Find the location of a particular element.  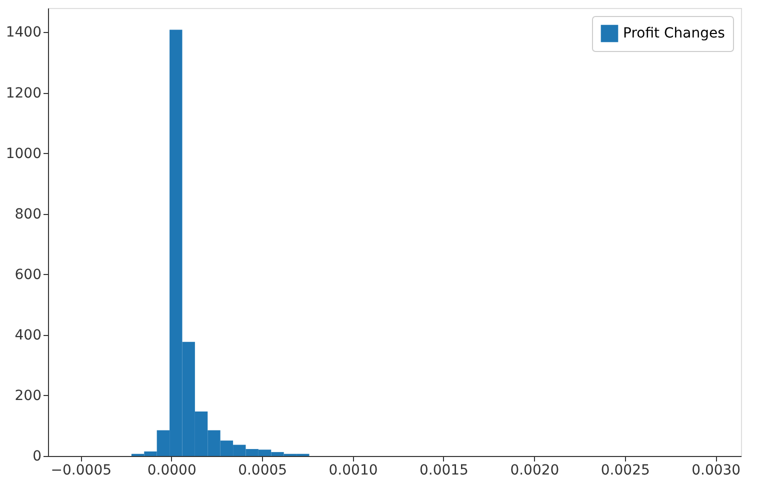

x-tick-label: 0.0030 is located at coordinates (716, 470).